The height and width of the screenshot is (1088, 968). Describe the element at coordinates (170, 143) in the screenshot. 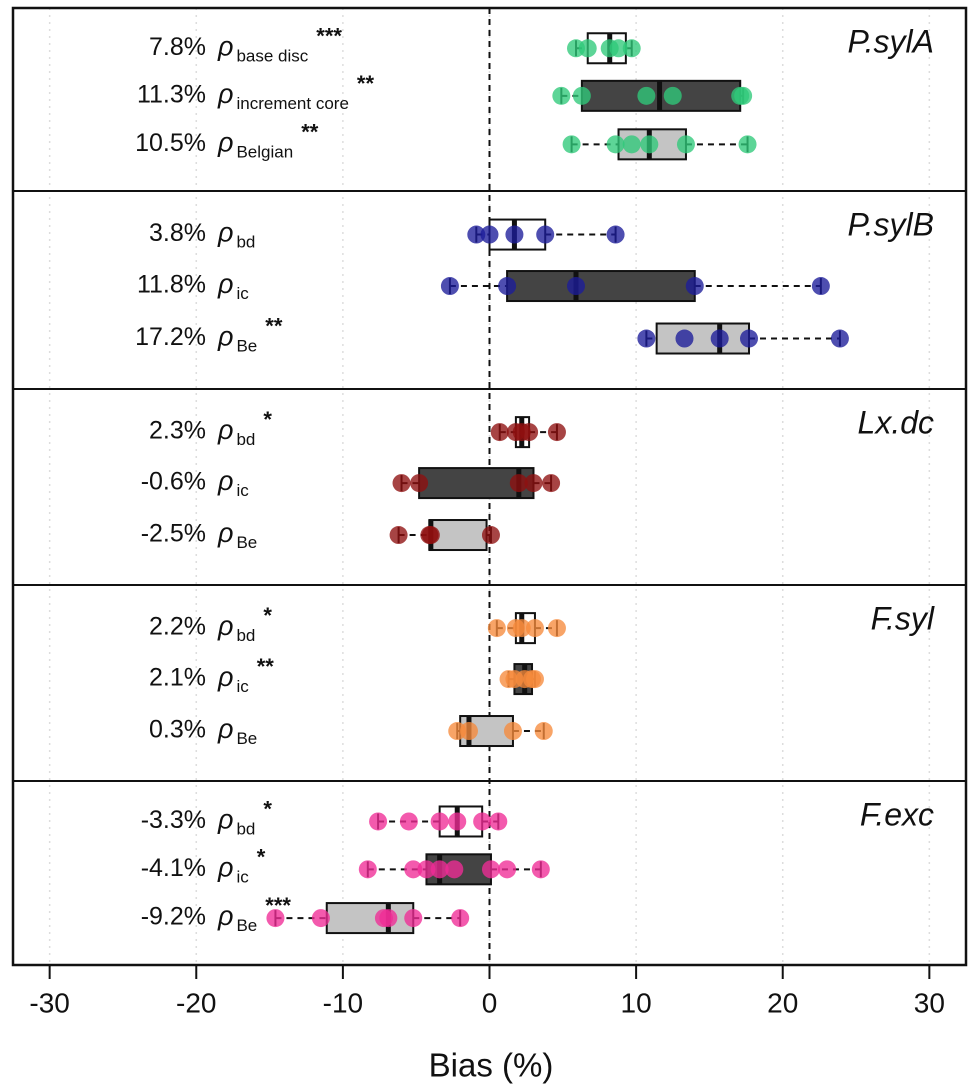

I see `percent-label: 10.5%` at that location.